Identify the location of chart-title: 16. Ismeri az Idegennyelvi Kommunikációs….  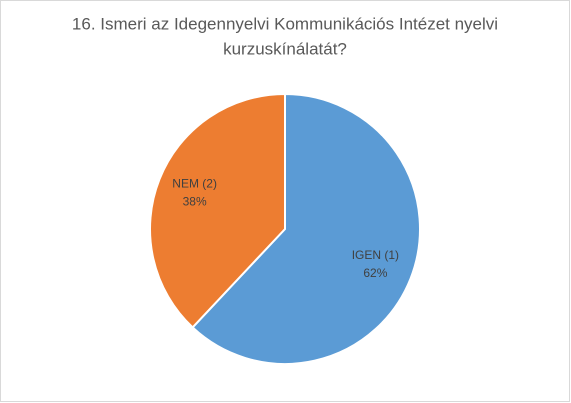
(285, 23).